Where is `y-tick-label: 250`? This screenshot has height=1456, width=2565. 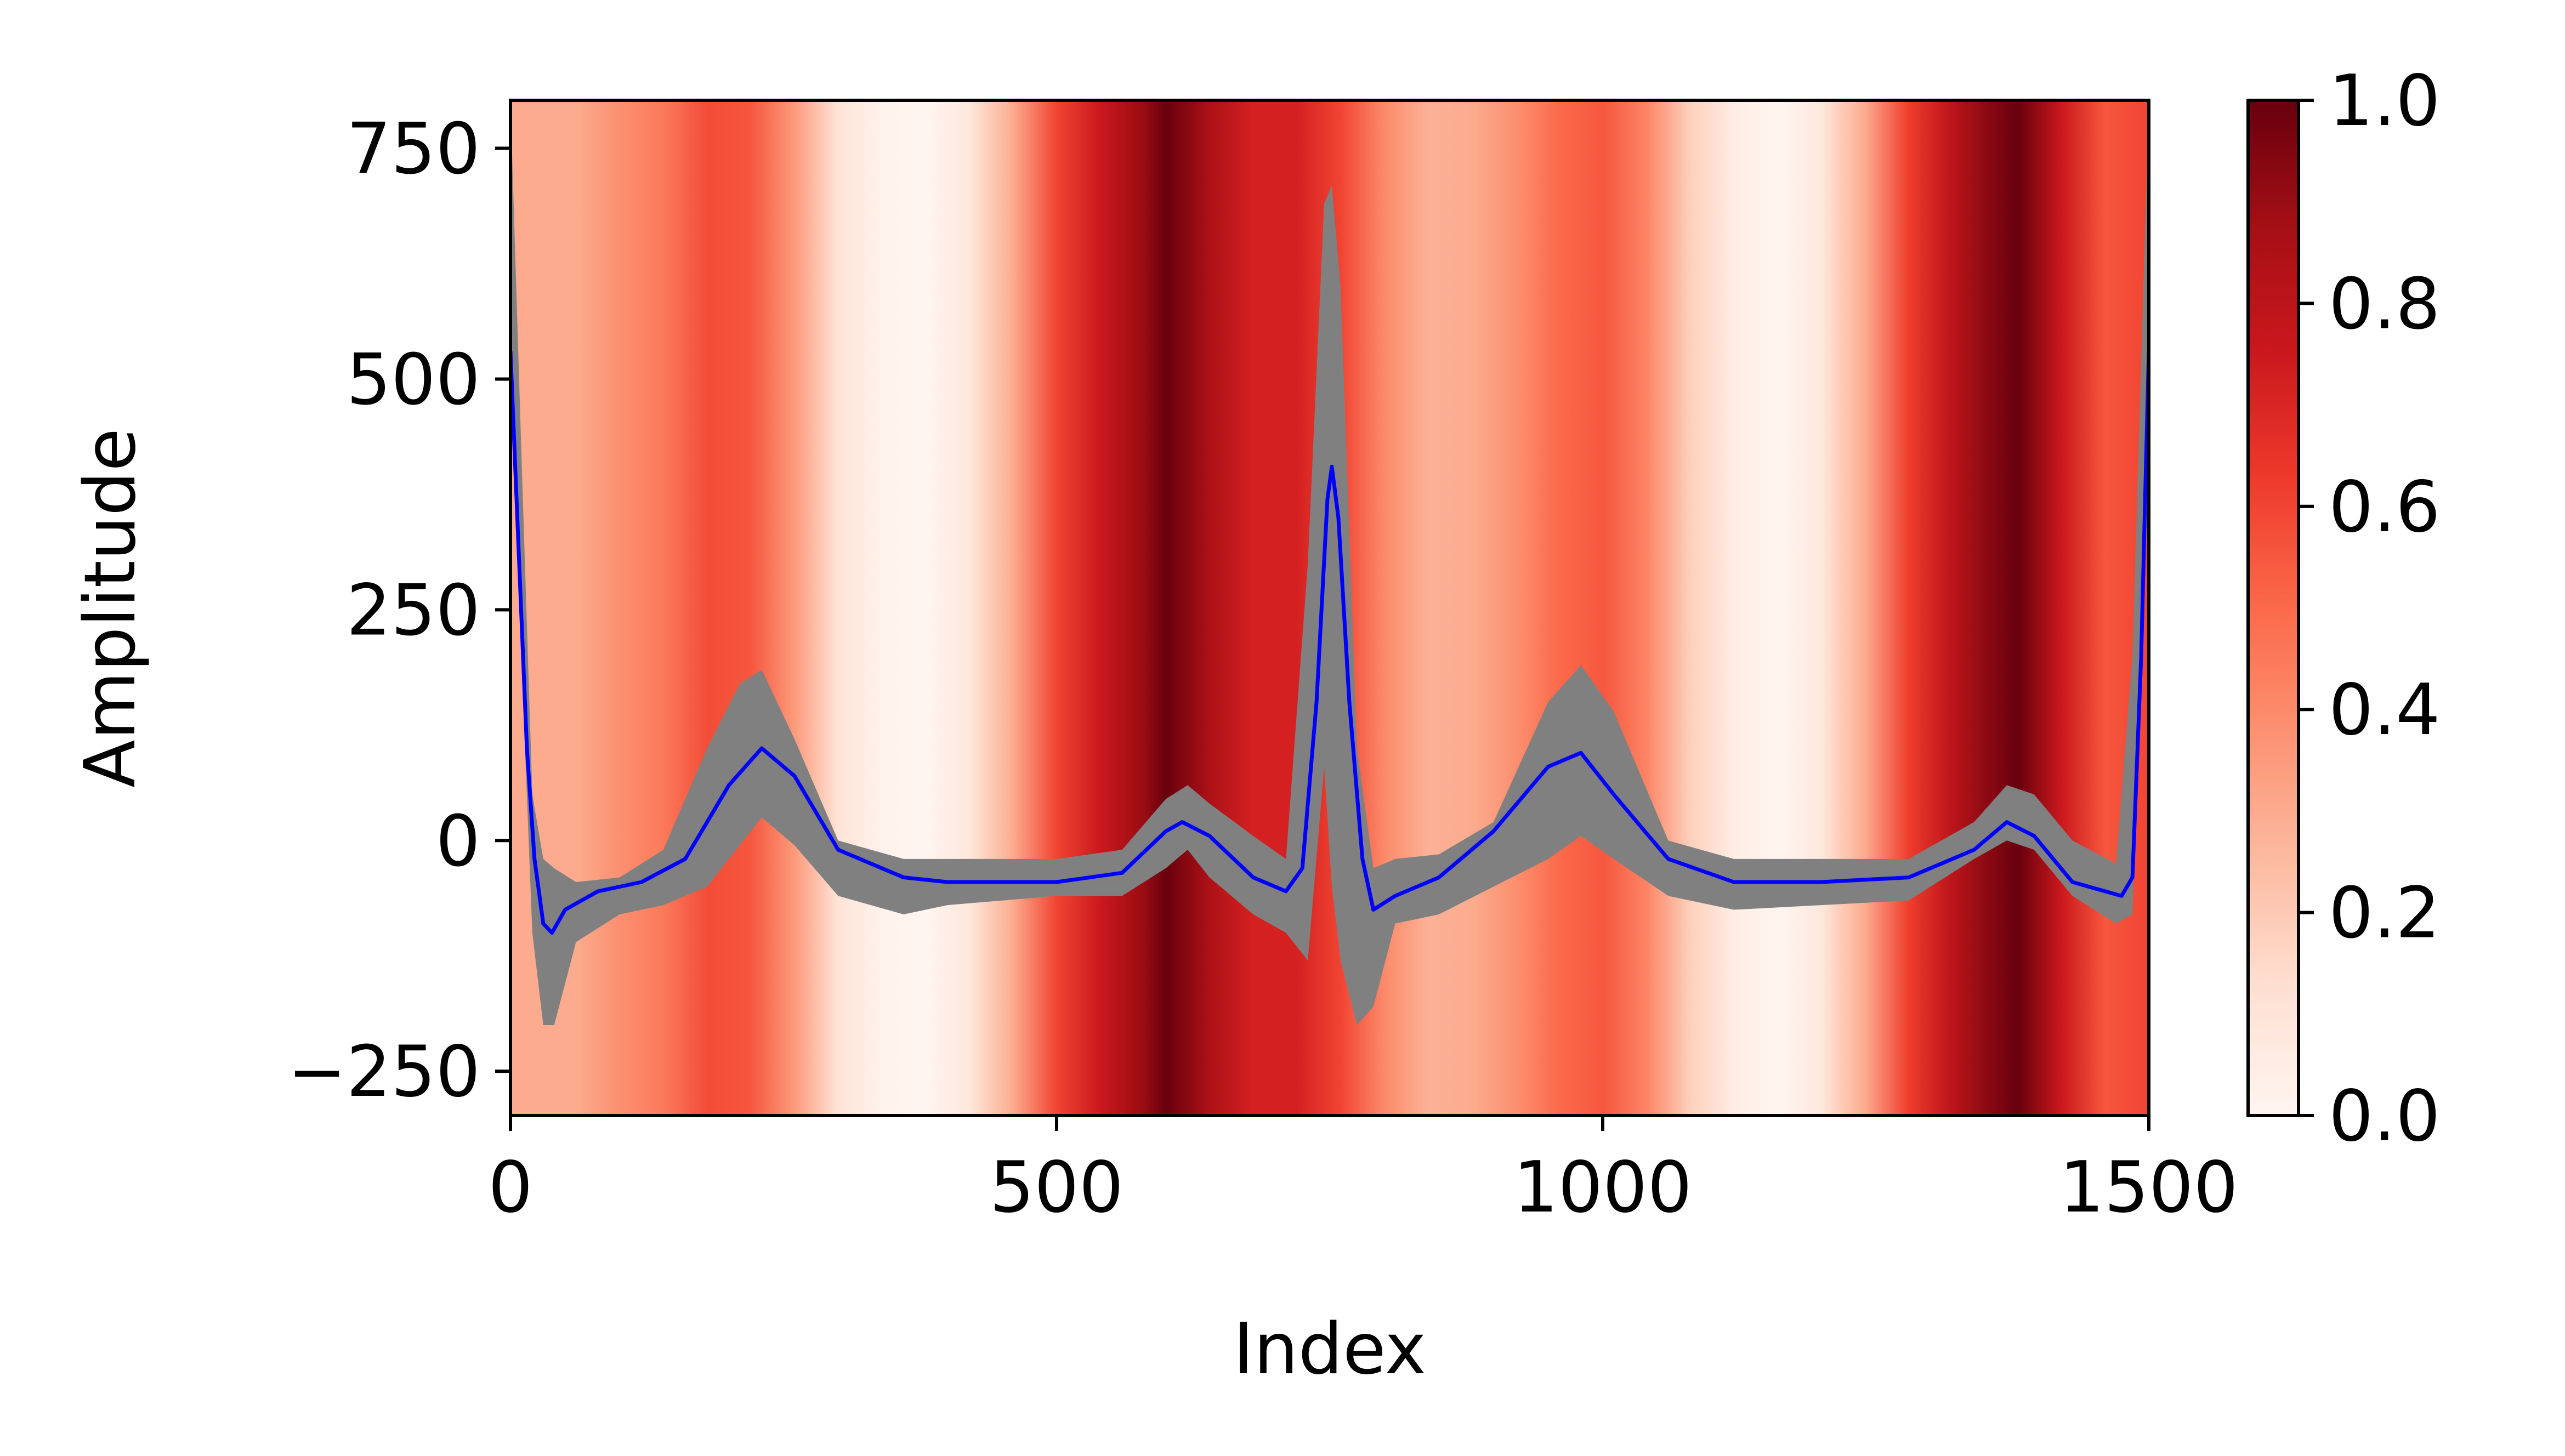 y-tick-label: 250 is located at coordinates (413, 610).